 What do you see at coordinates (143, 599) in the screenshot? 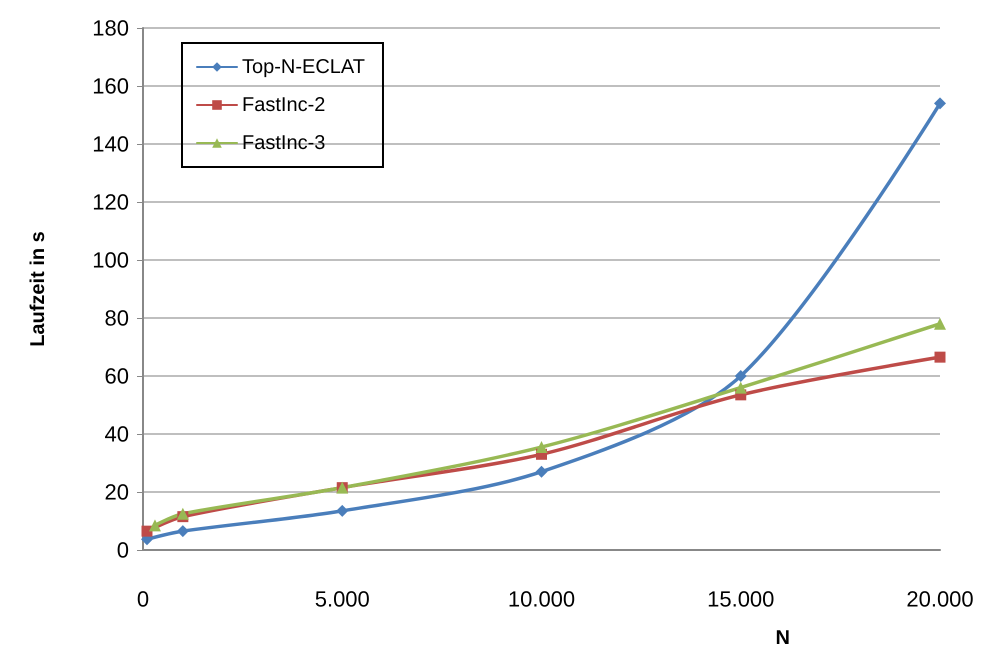
I see `x-tick-label: 0` at bounding box center [143, 599].